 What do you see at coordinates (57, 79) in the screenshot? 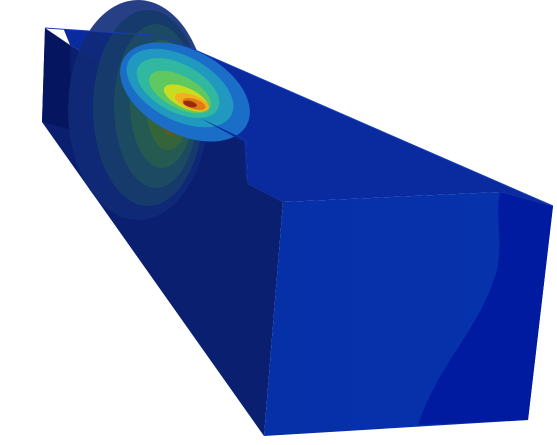
I see `block-front-edge-shadow` at bounding box center [57, 79].